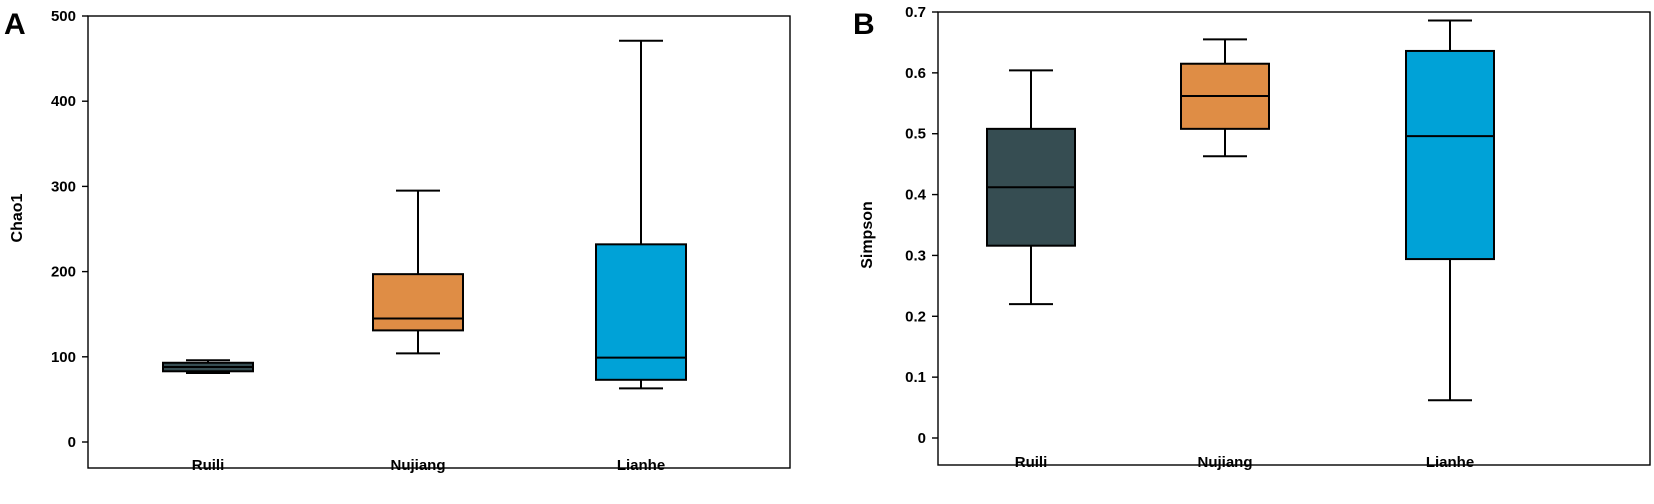  I want to click on y-axis-label-b: Simpson, so click(867, 235).